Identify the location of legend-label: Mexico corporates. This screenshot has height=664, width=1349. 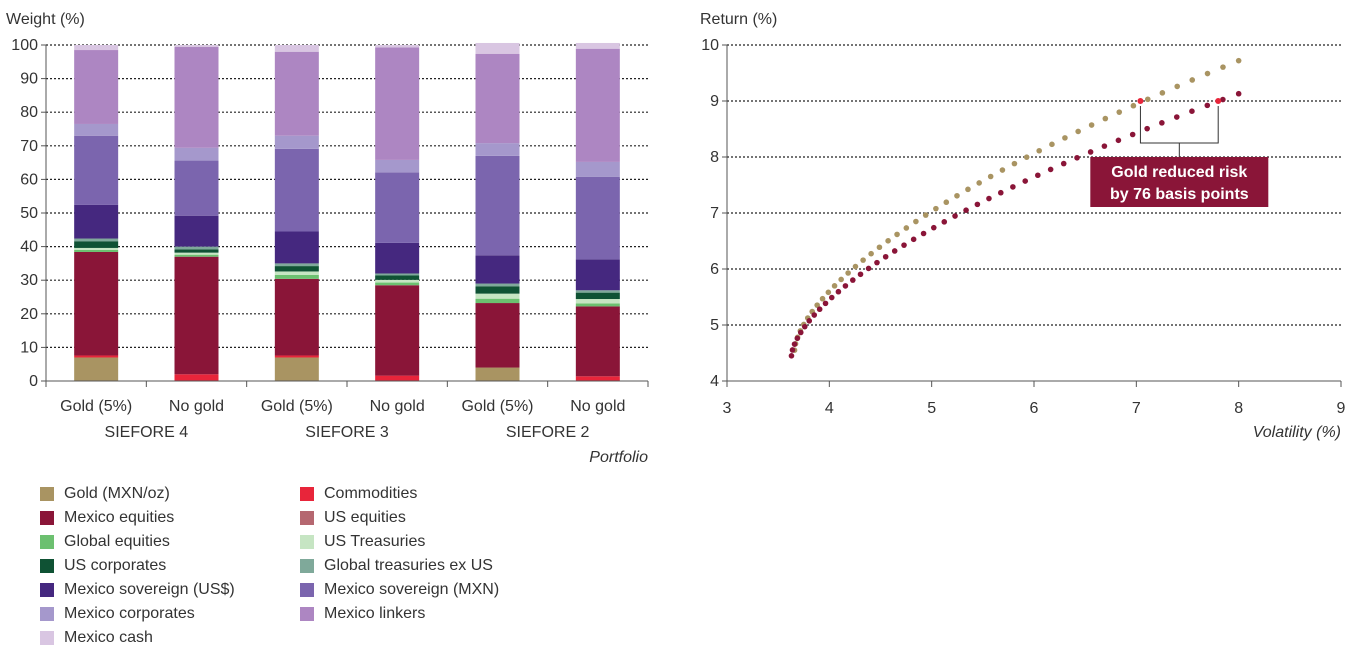
(129, 613).